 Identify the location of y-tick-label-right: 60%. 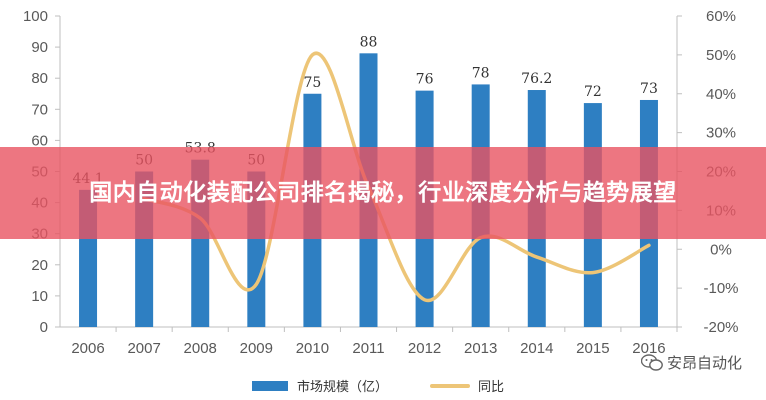
(721, 16).